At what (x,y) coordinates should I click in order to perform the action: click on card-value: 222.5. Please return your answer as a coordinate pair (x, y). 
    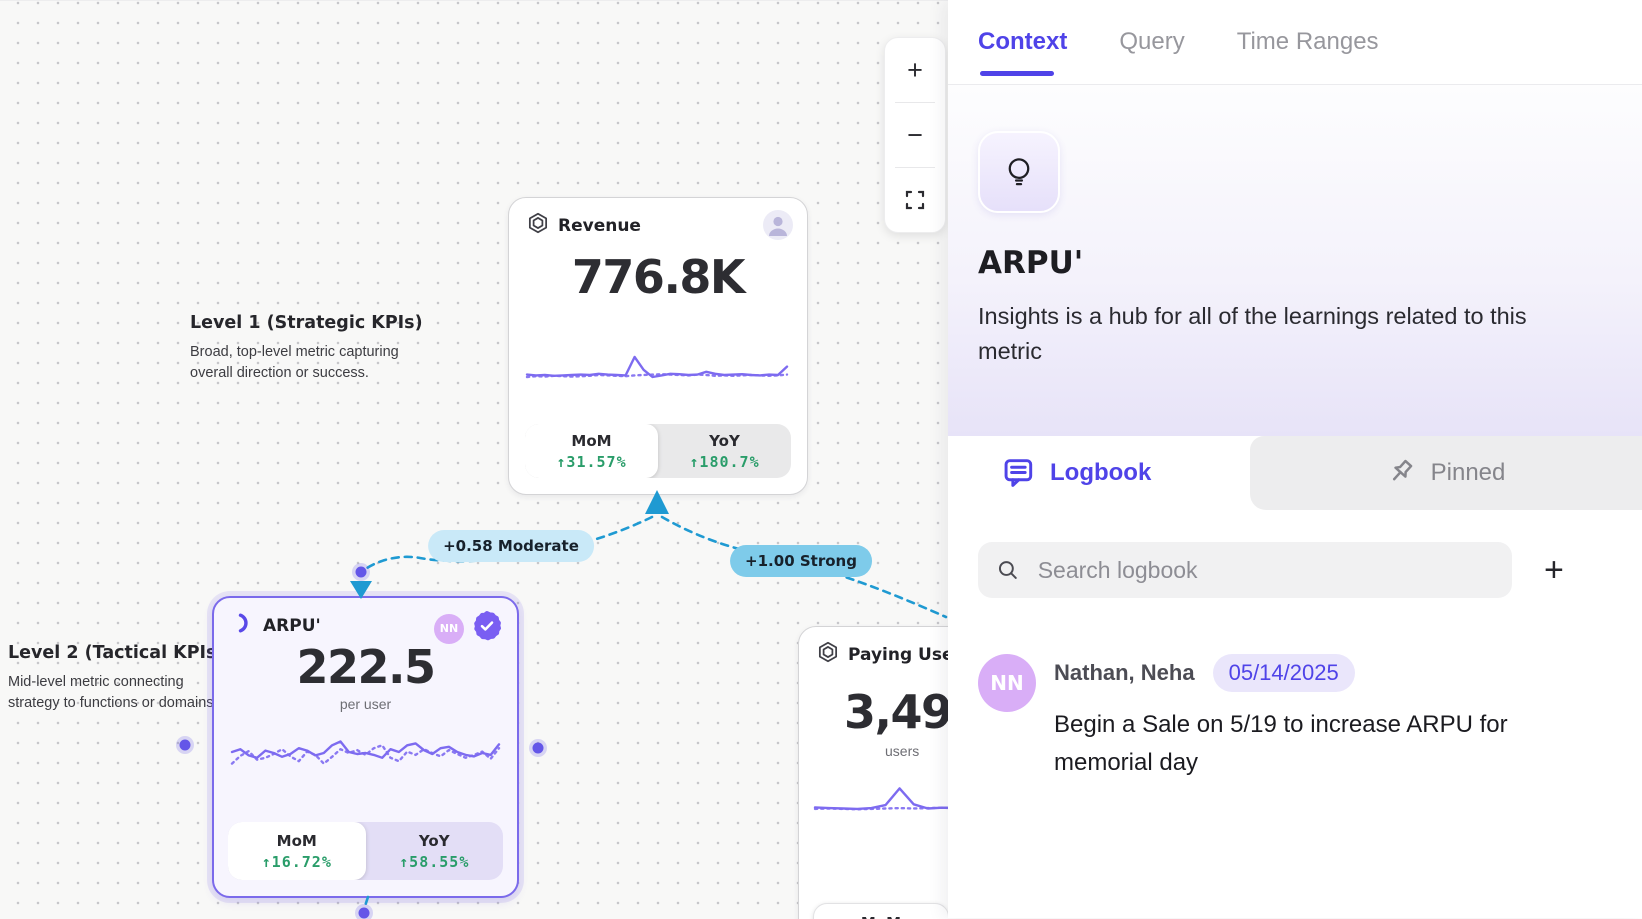
    Looking at the image, I should click on (365, 667).